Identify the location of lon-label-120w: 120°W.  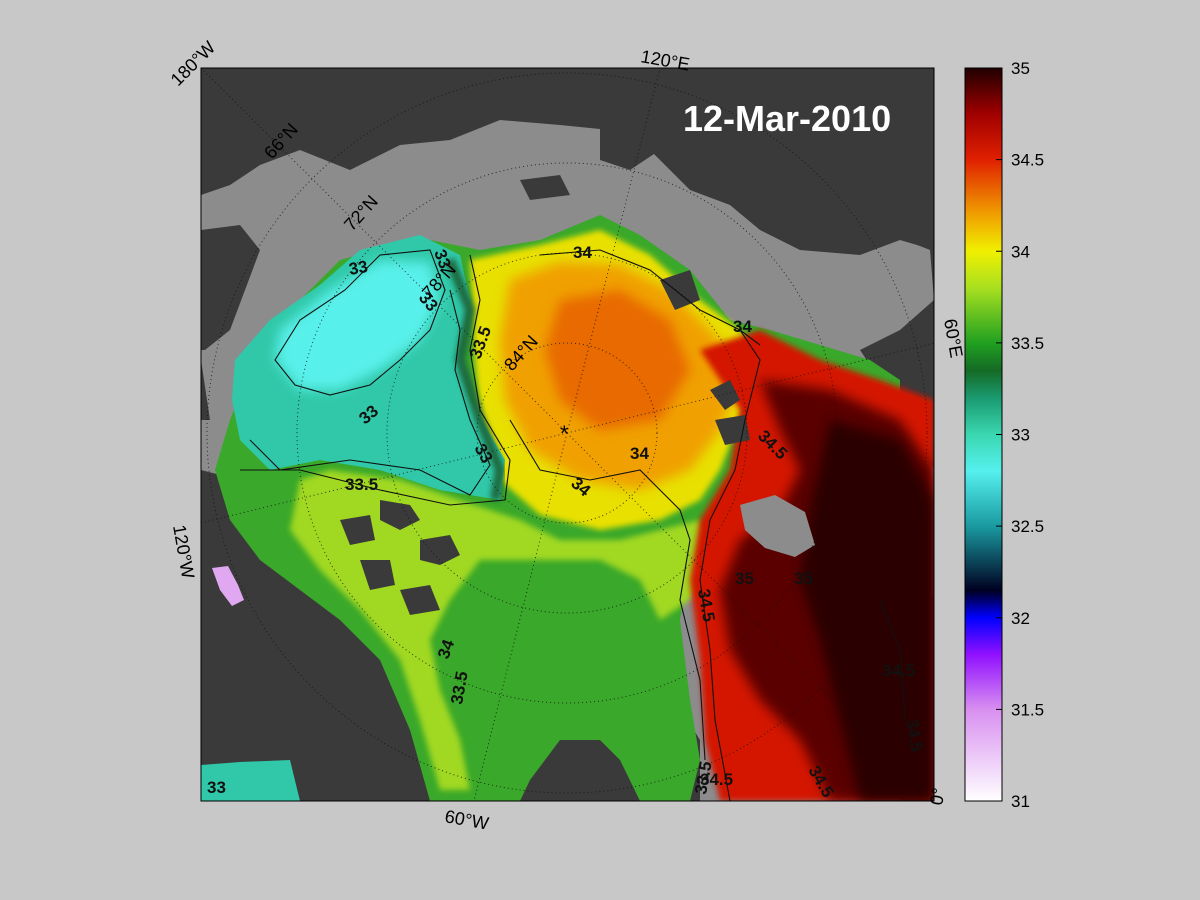
(183, 551).